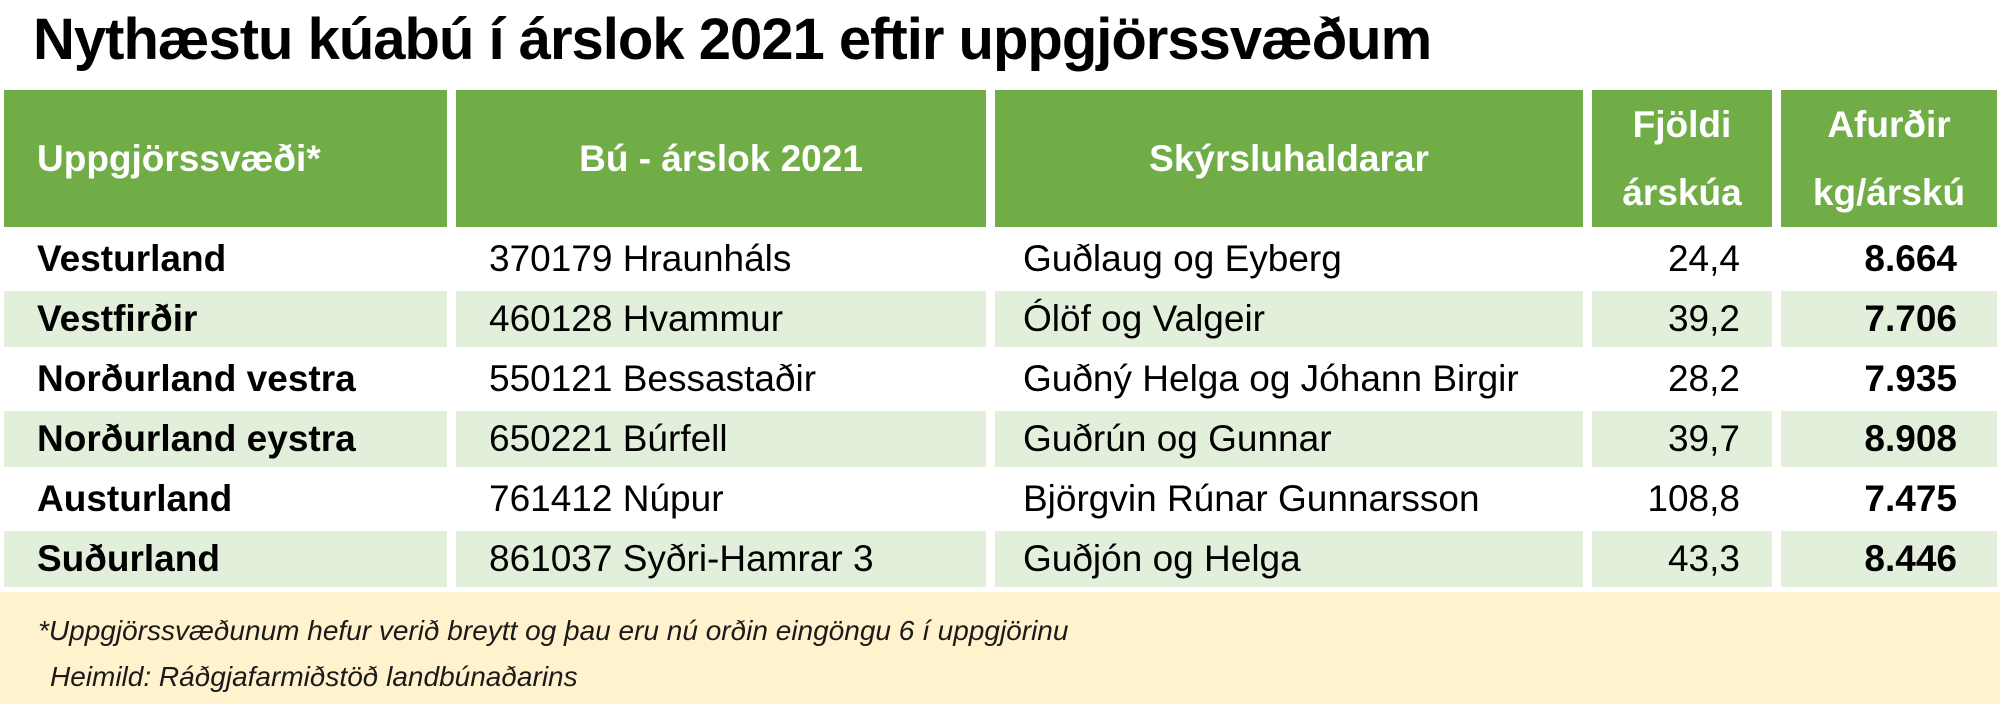 This screenshot has height=708, width=2000. I want to click on cell-farm: 370179 Hraunháls, so click(721, 259).